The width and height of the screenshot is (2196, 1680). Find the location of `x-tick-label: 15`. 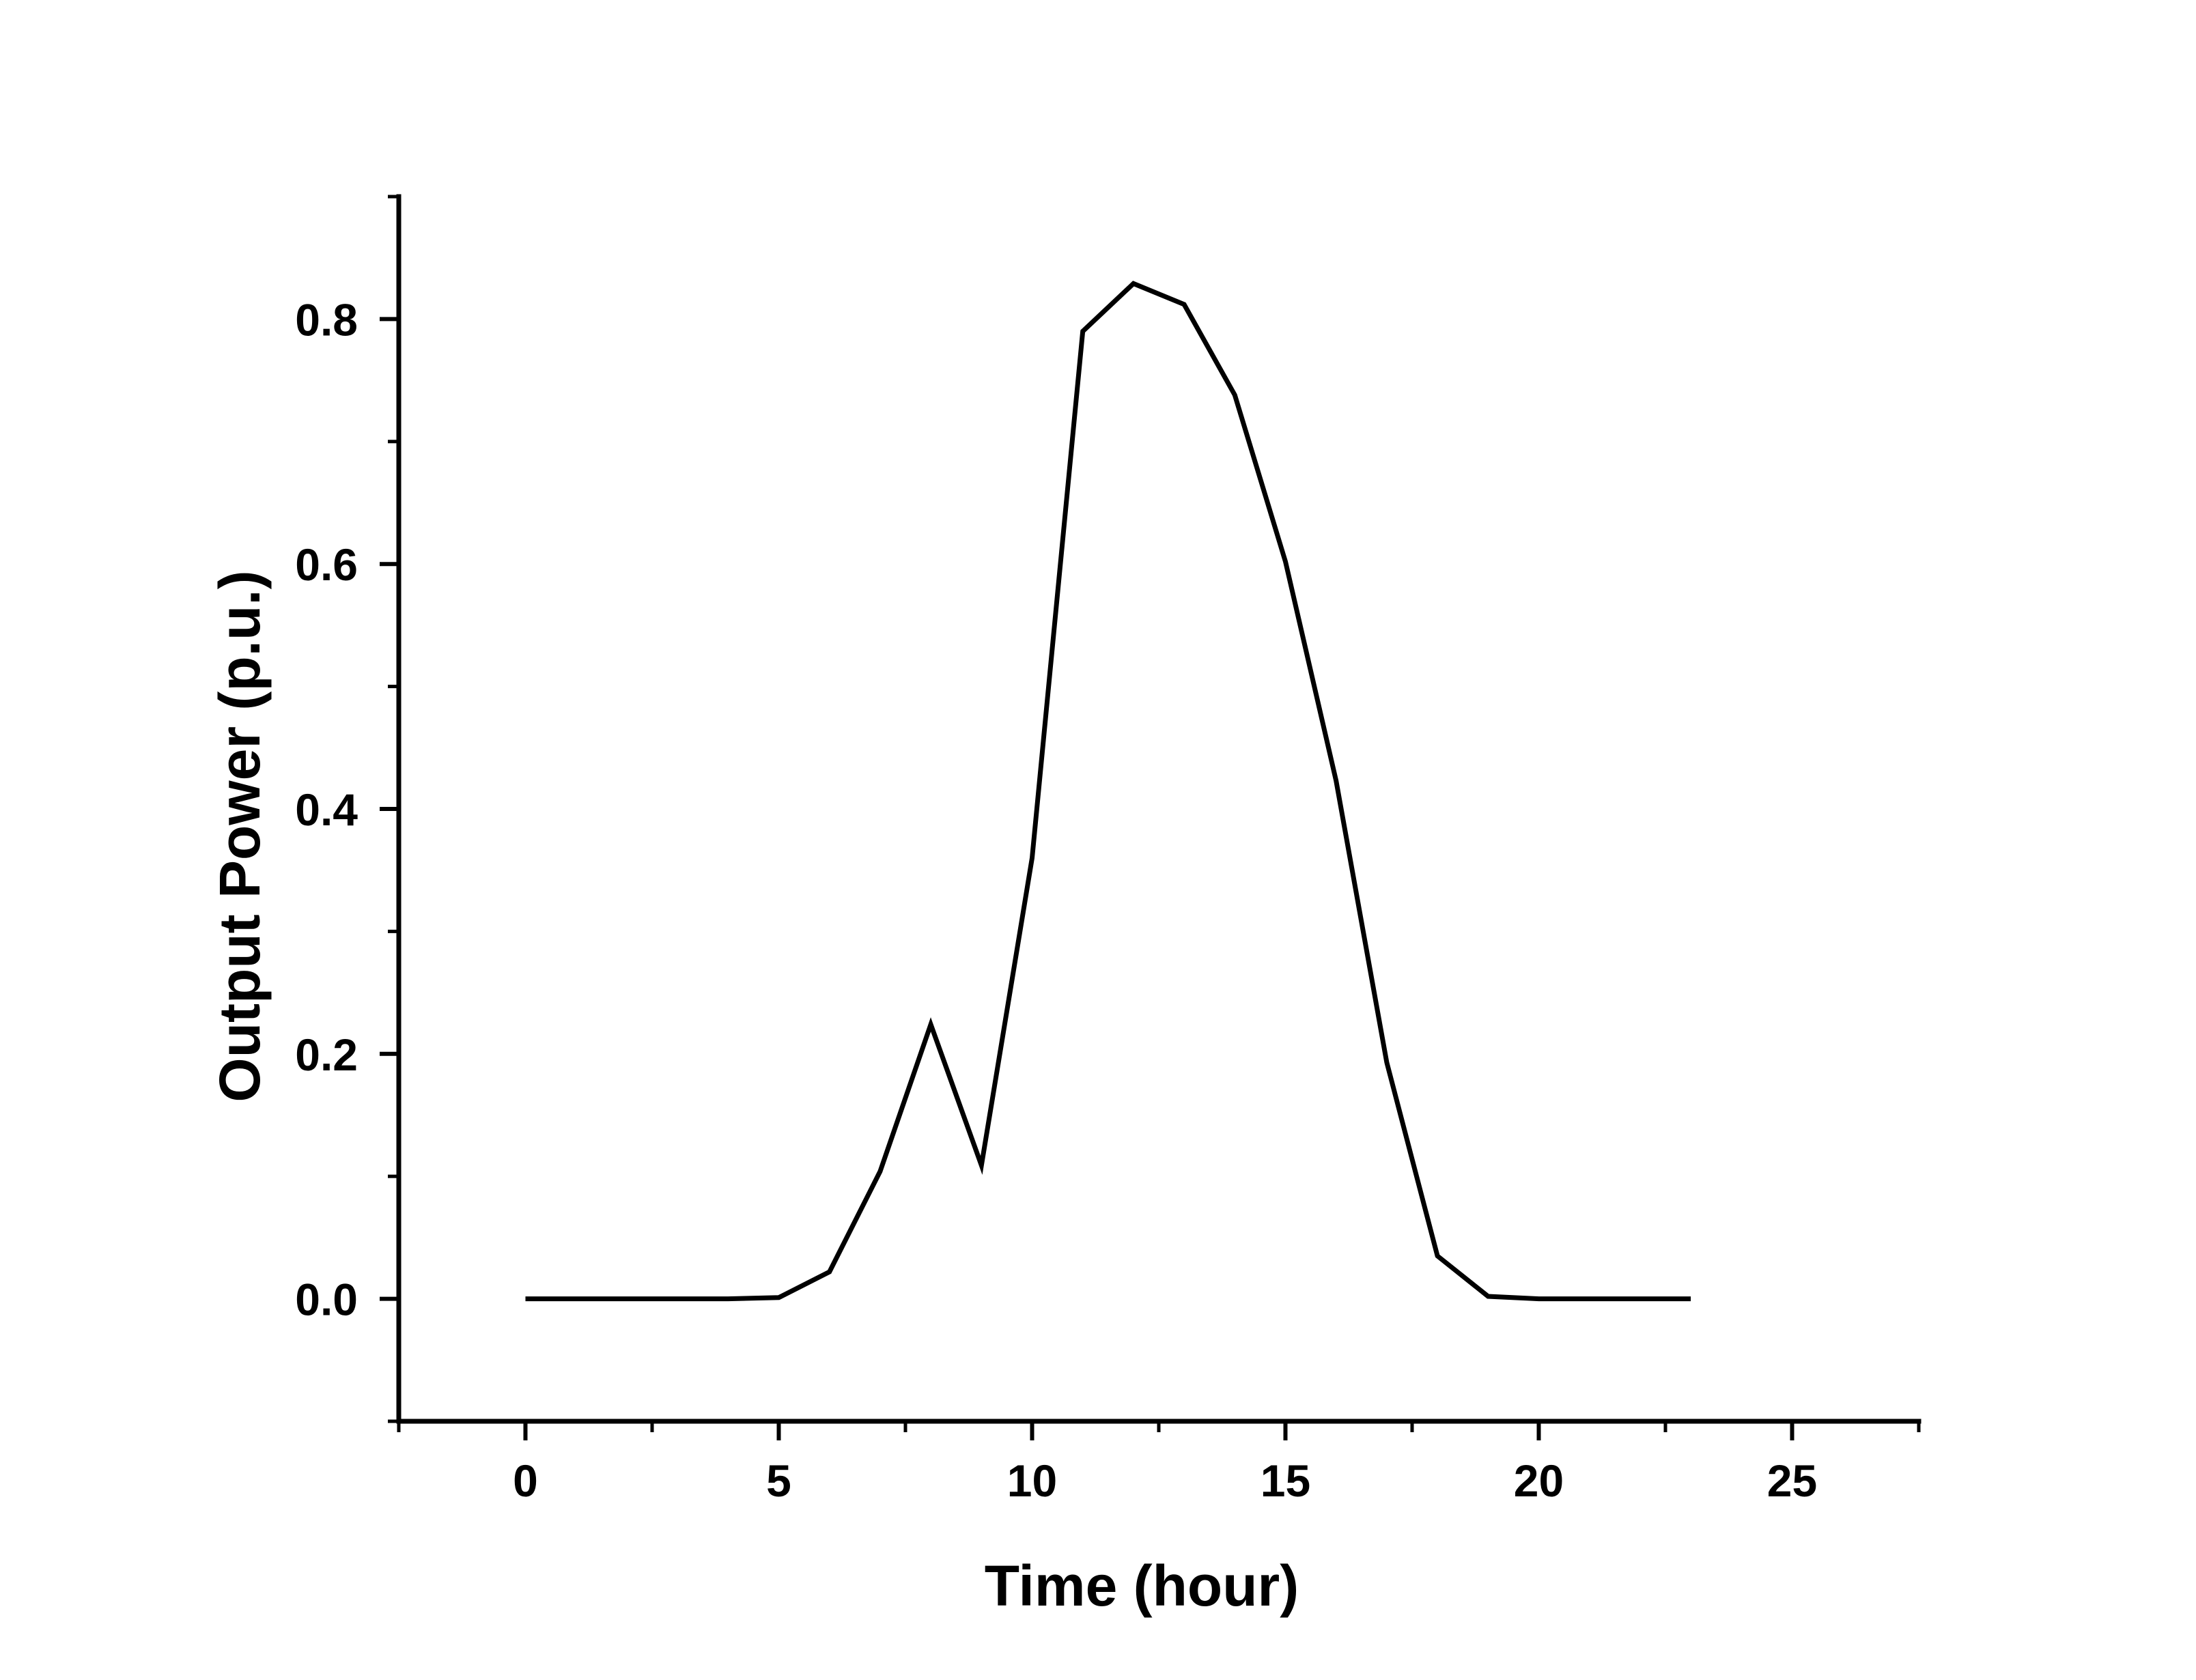

x-tick-label: 15 is located at coordinates (1285, 1480).